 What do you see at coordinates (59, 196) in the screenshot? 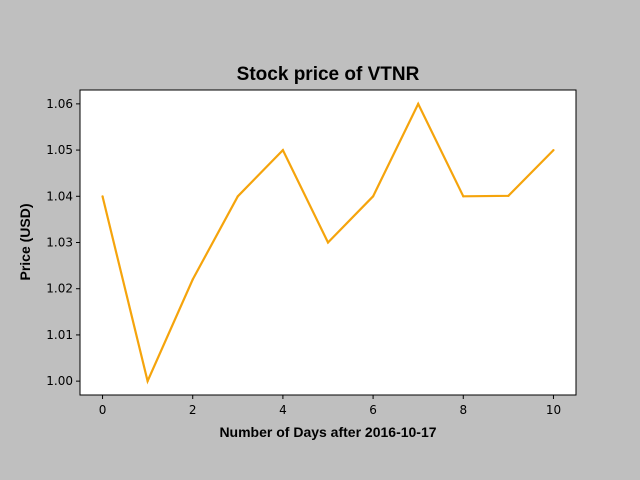
I see `y-tick-label: 1.04` at bounding box center [59, 196].